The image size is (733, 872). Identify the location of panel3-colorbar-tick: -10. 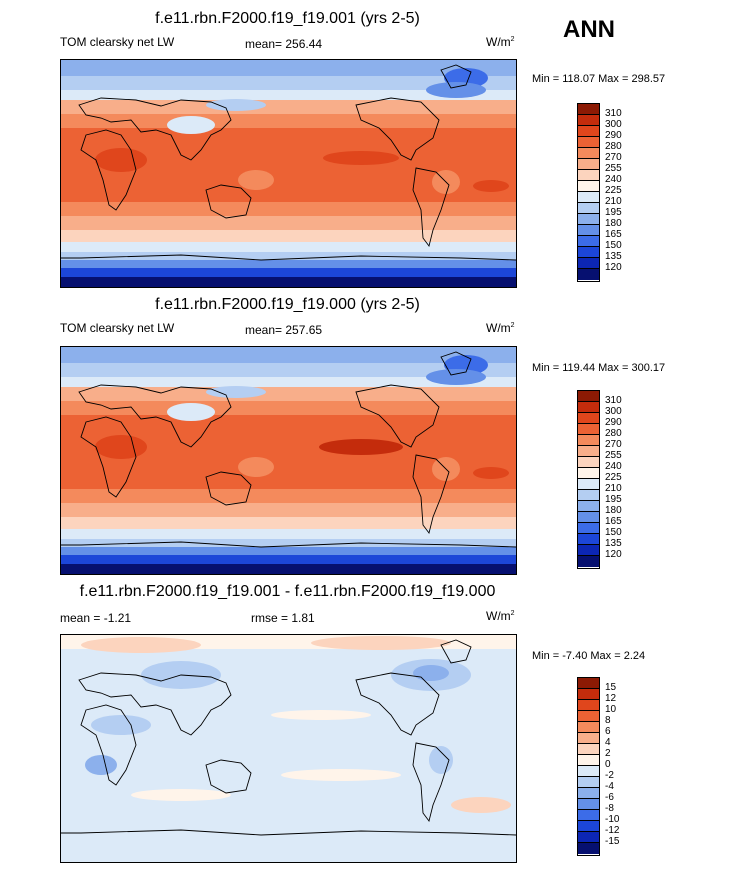
(612, 819).